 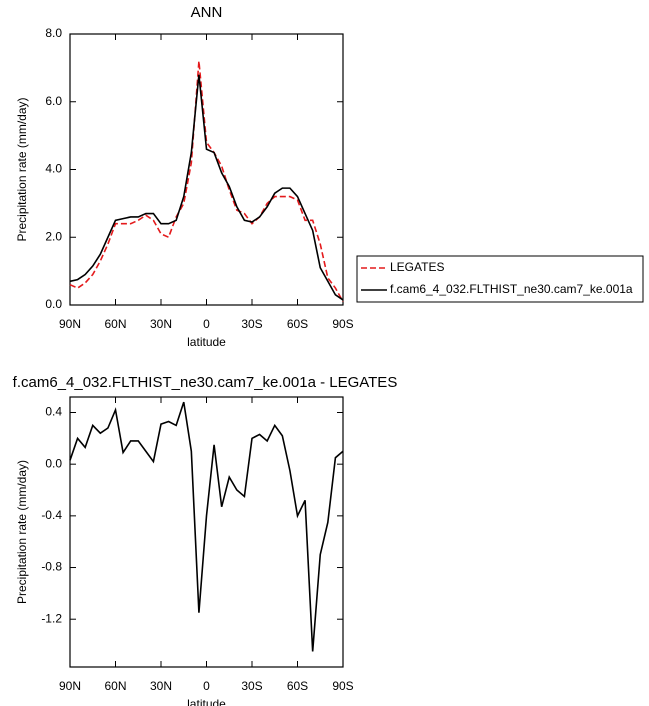 I want to click on y-tick-label: 6.0, so click(x=53, y=101).